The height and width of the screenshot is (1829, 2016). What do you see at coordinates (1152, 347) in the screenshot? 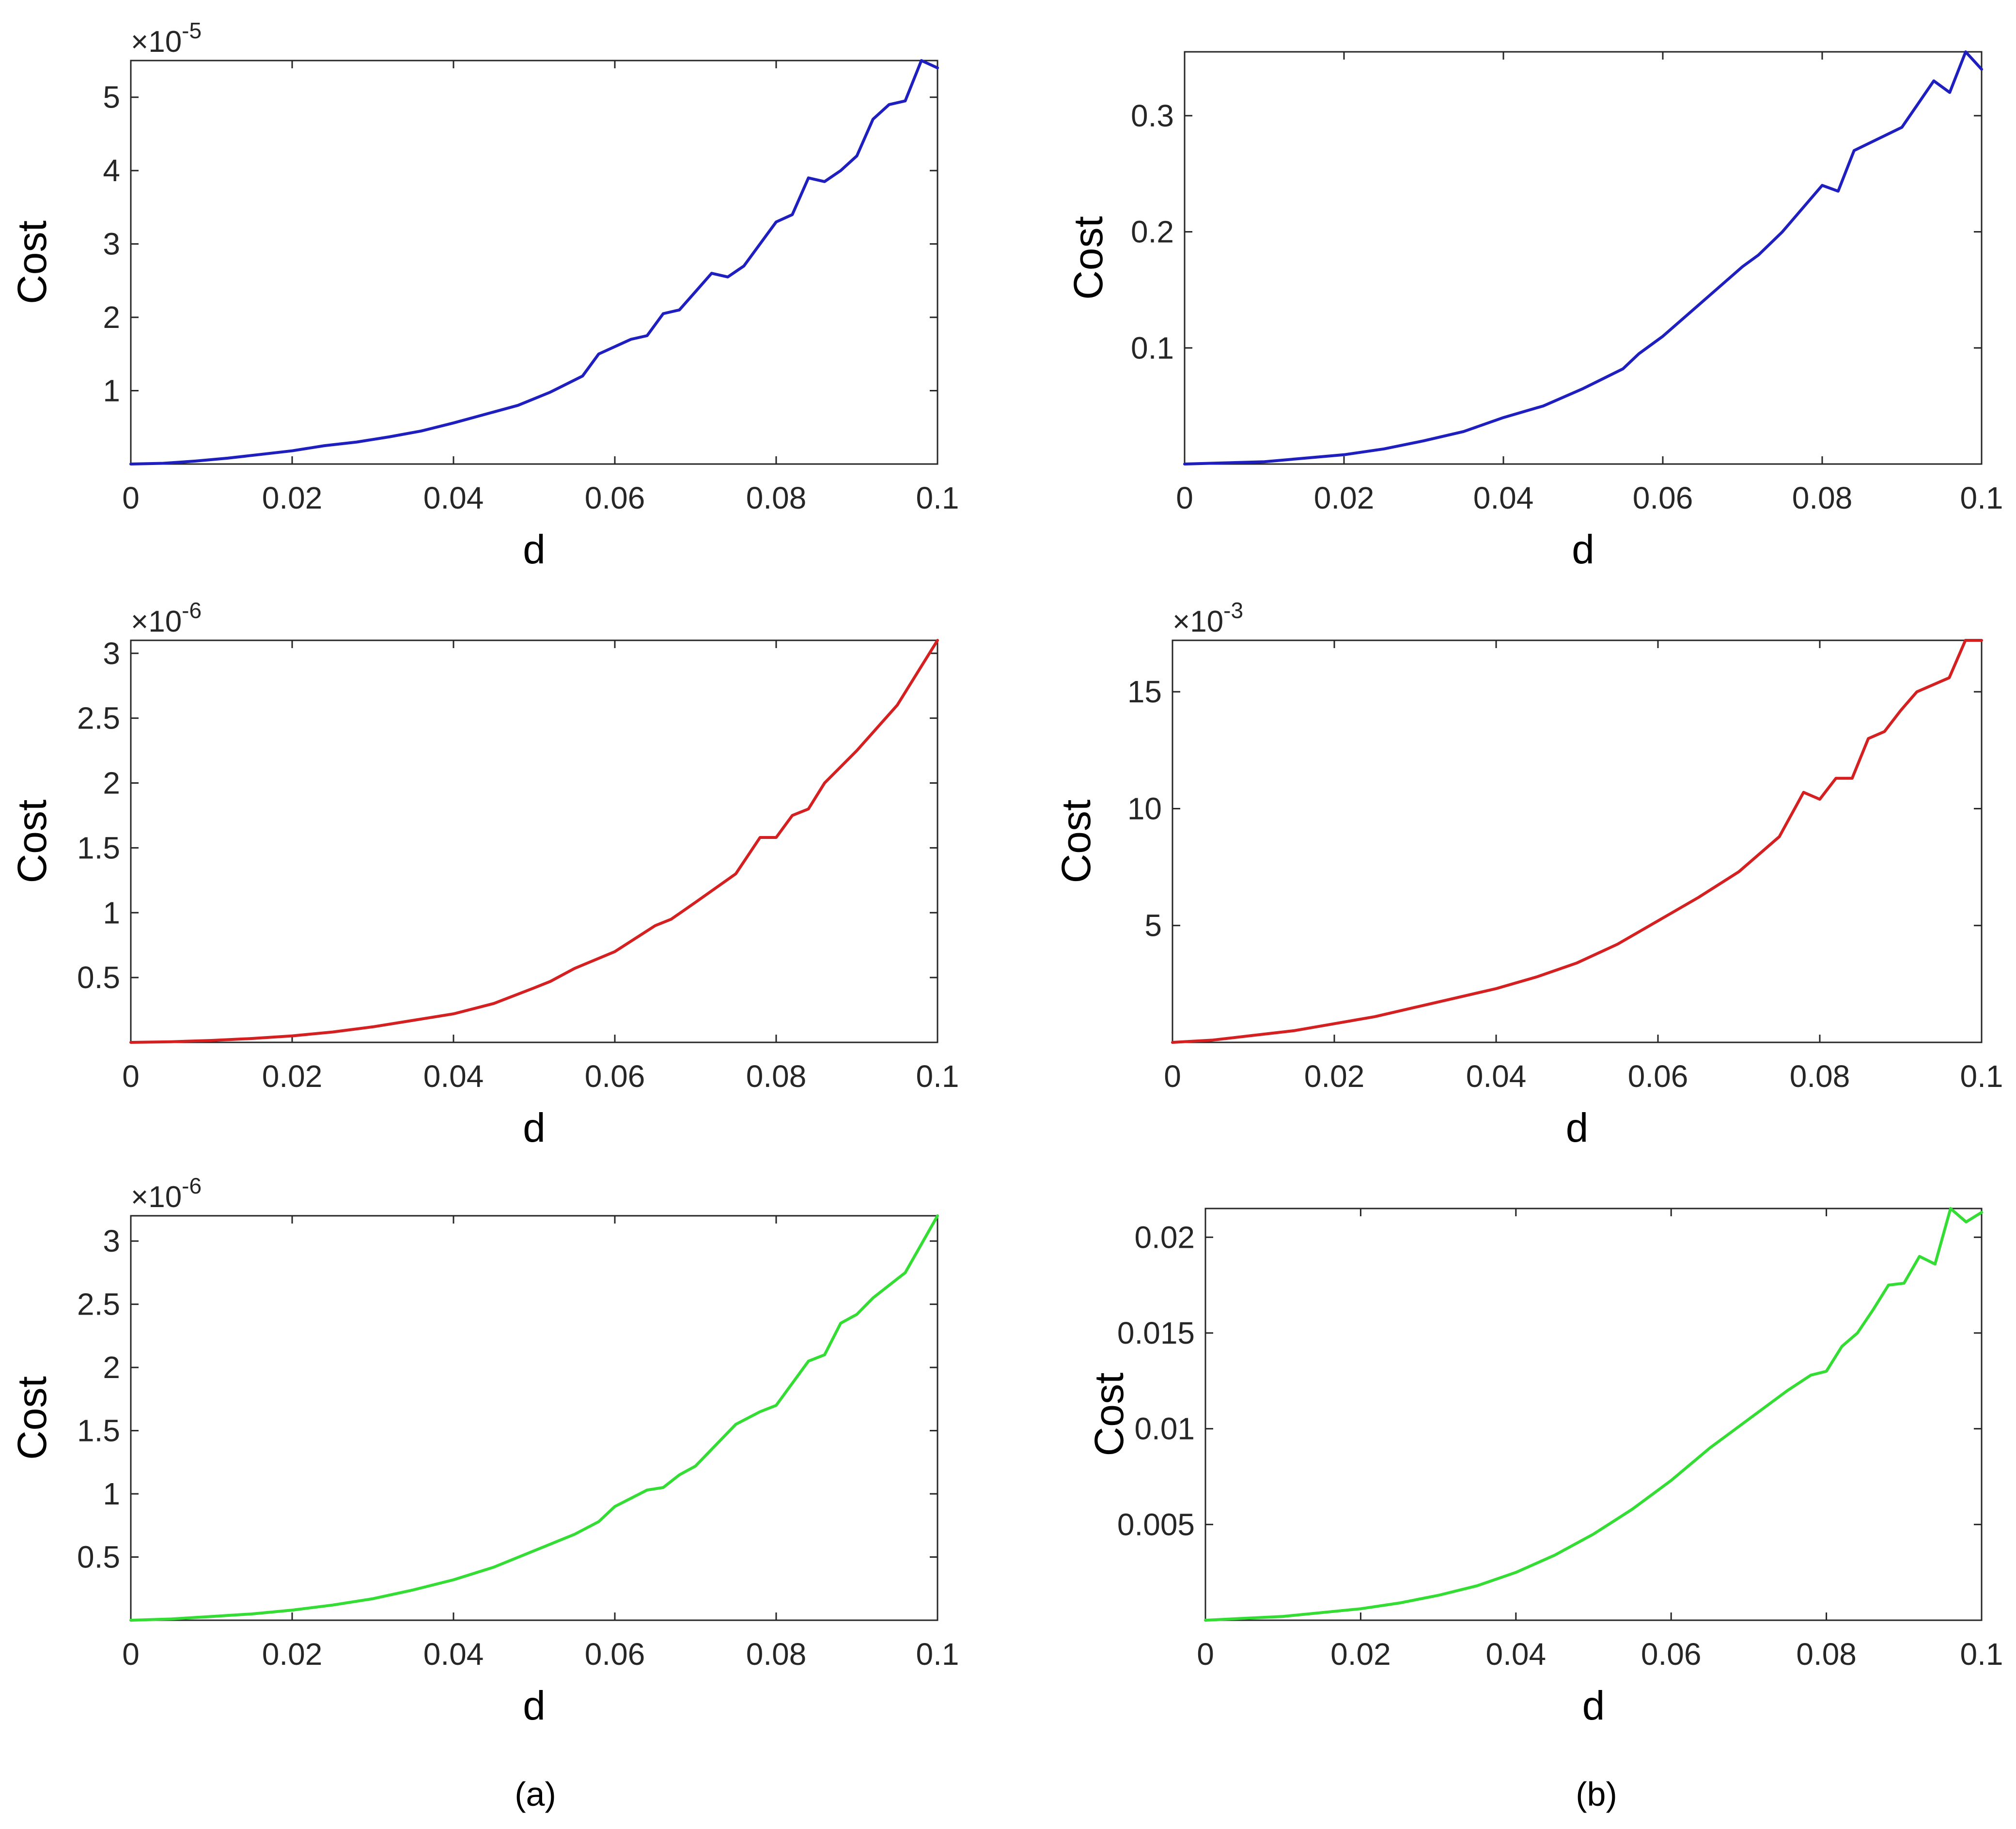
I see `y-tick-label: 0.1` at bounding box center [1152, 347].